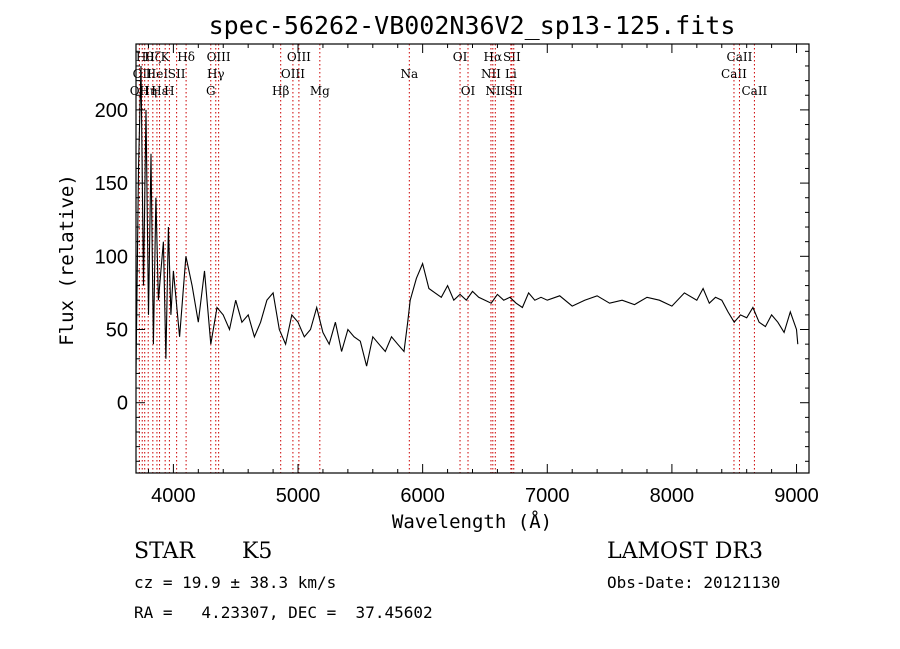 The height and width of the screenshot is (649, 900). Describe the element at coordinates (672, 496) in the screenshot. I see `x-tick-label-4: 8000` at that location.